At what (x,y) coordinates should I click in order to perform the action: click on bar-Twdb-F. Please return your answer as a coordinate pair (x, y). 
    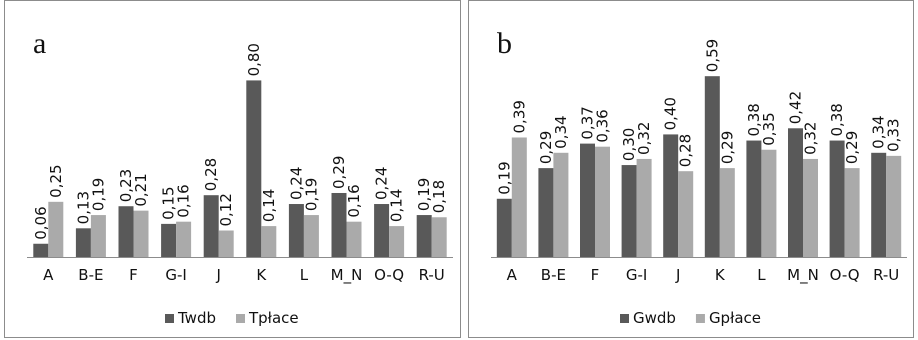
    Looking at the image, I should click on (126, 231).